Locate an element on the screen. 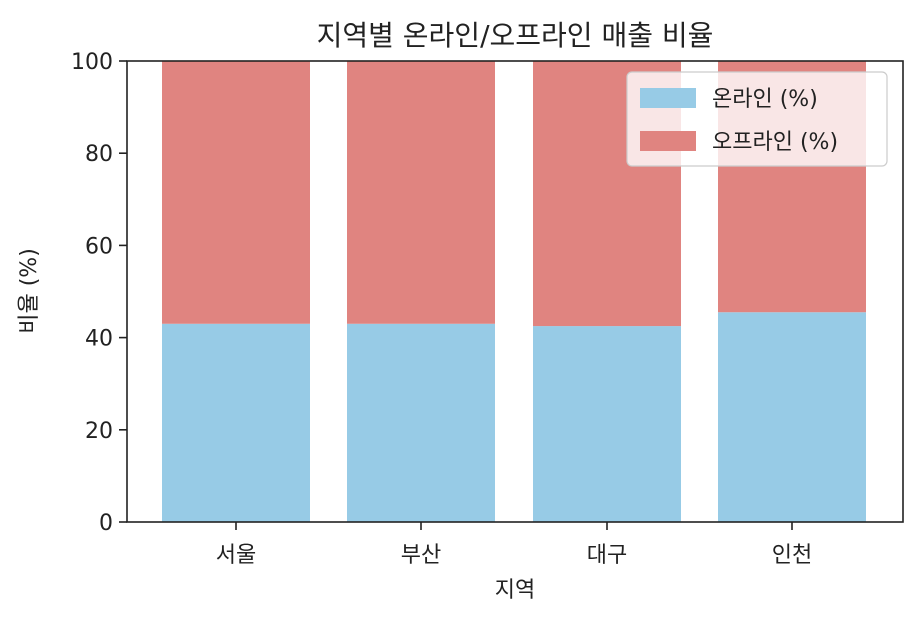 Image resolution: width=918 pixels, height=618 pixels. legend-label-0: 온라인 (%) is located at coordinates (765, 99).